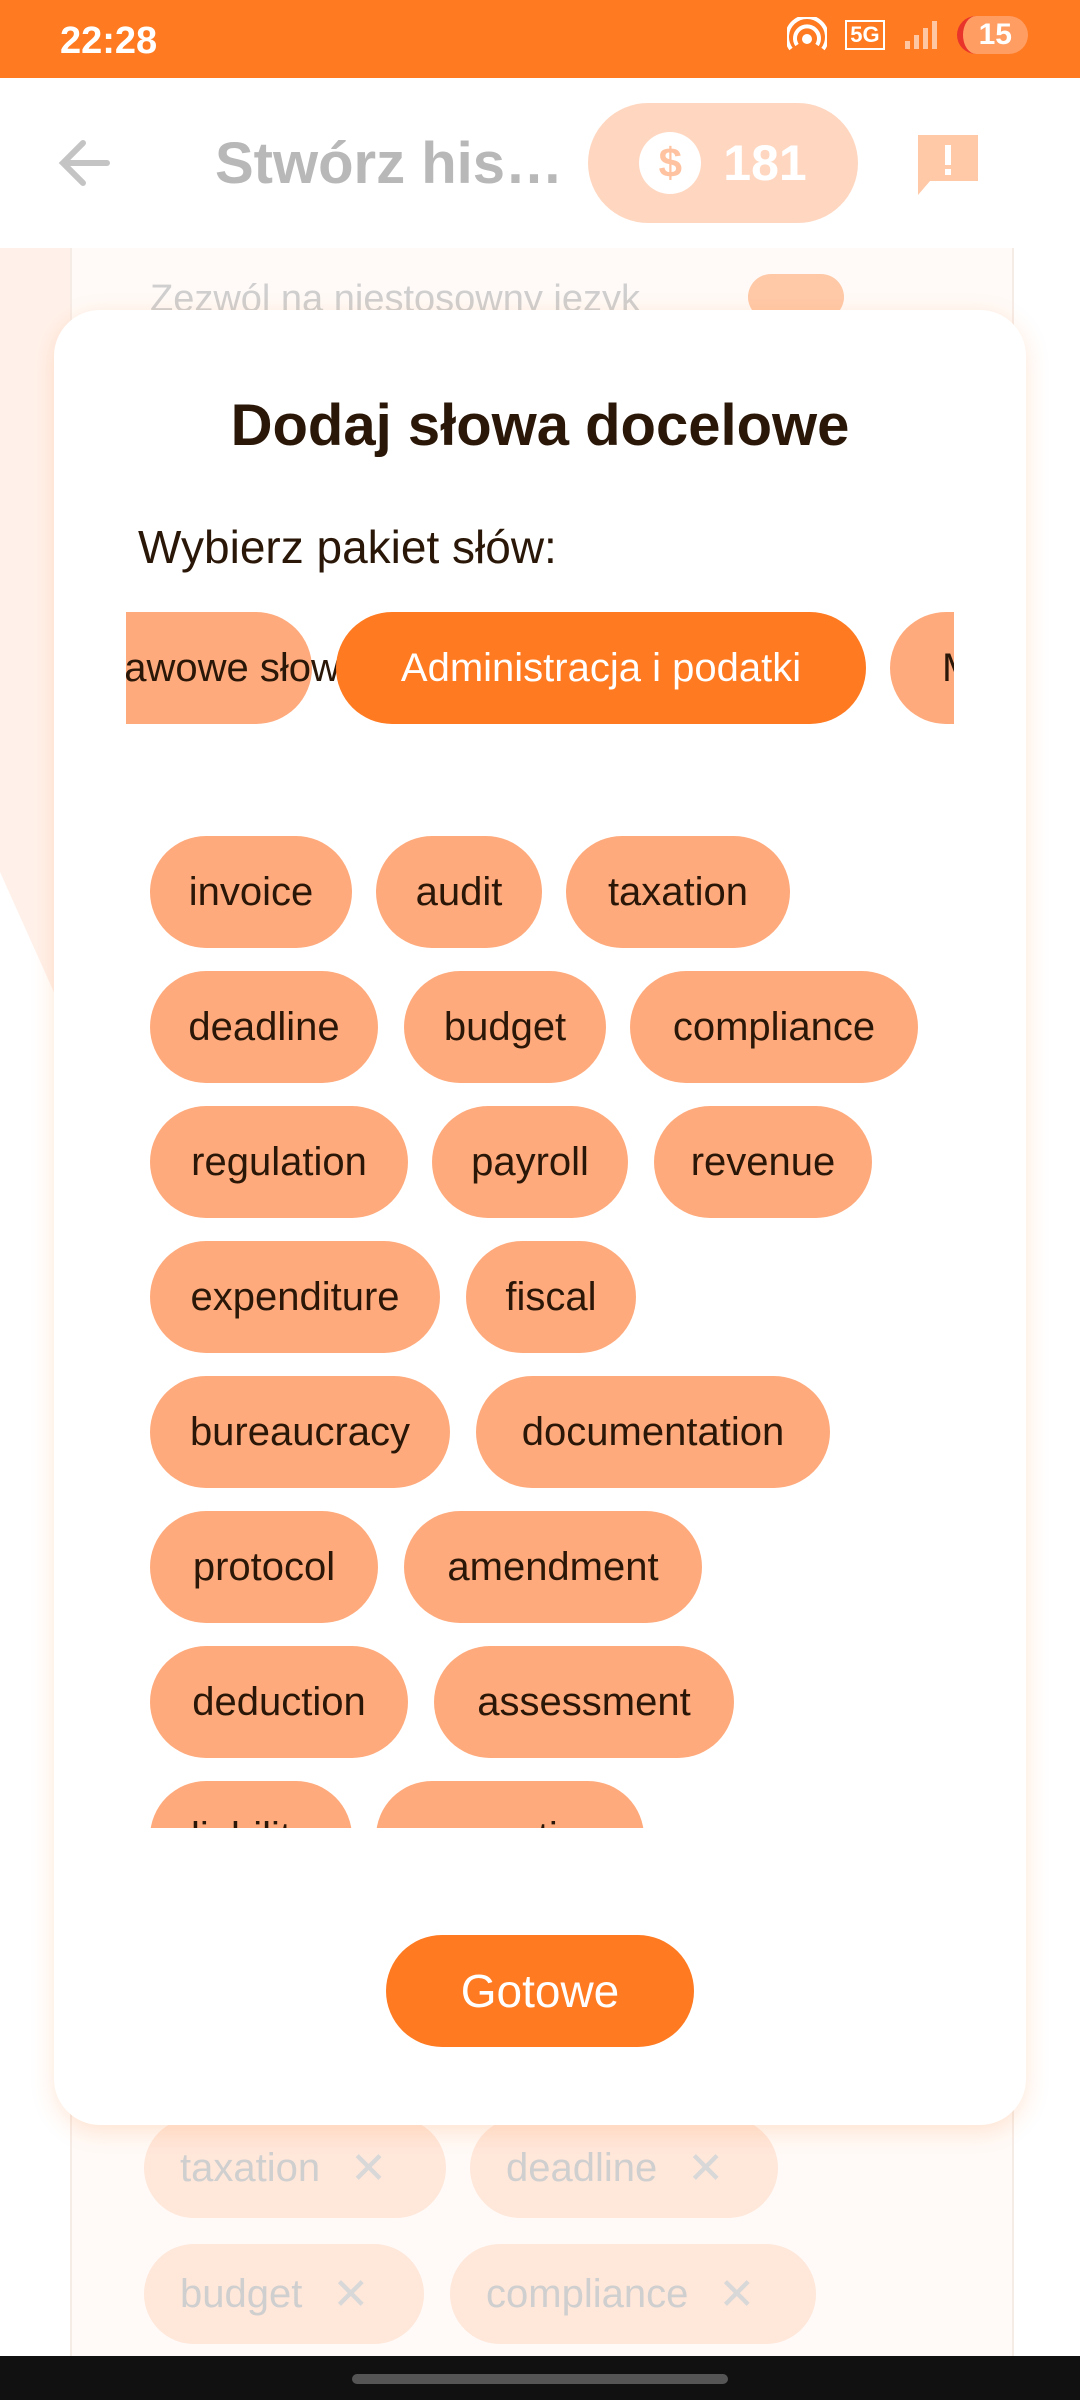 The width and height of the screenshot is (1080, 2400). I want to click on back-arrow-icon, so click(83, 163).